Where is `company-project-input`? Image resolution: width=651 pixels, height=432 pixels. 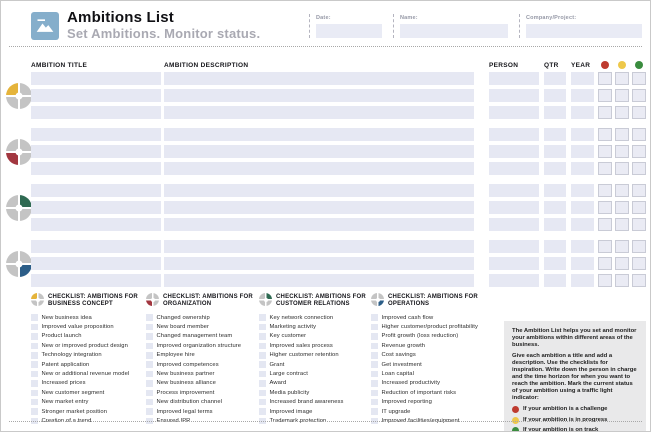 company-project-input is located at coordinates (584, 31).